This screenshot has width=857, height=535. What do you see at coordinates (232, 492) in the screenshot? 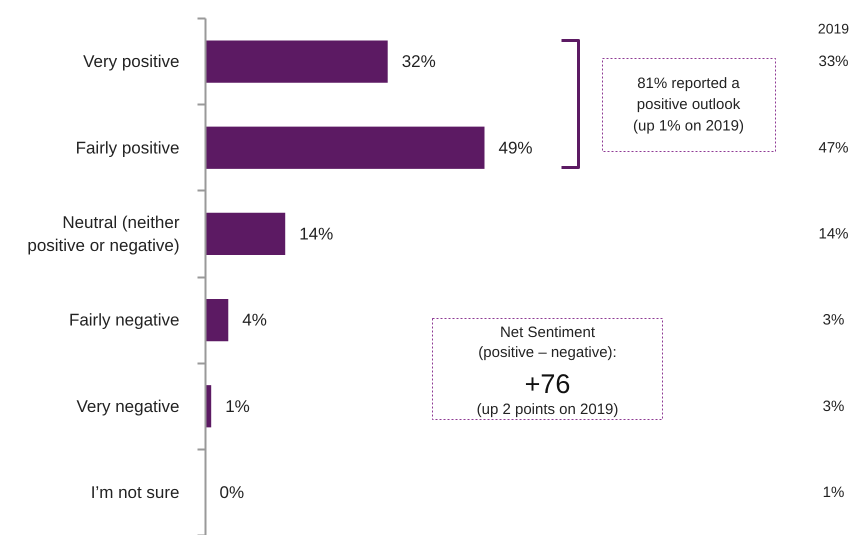
I see `data-label: 0%` at bounding box center [232, 492].